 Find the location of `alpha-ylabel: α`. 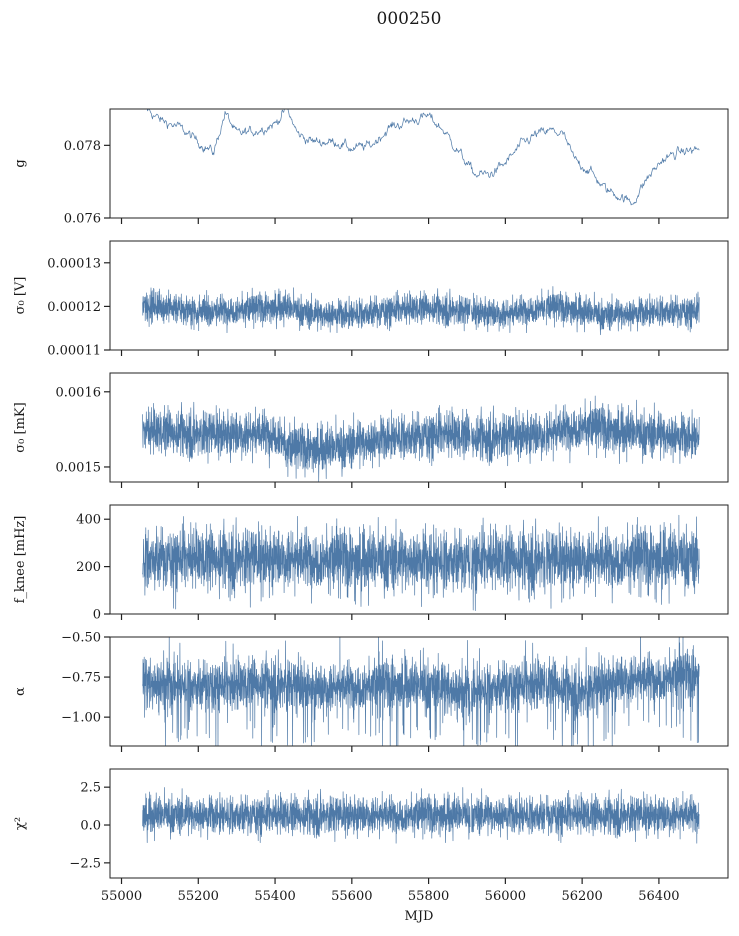

alpha-ylabel: α is located at coordinates (20, 691).